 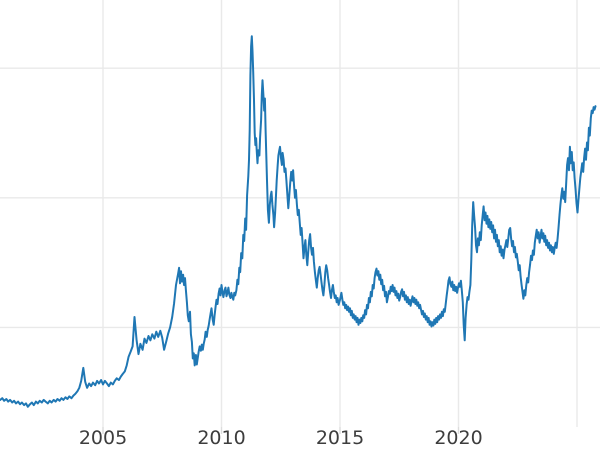 I want to click on x-tick-label-2020: 2020, so click(x=458, y=438).